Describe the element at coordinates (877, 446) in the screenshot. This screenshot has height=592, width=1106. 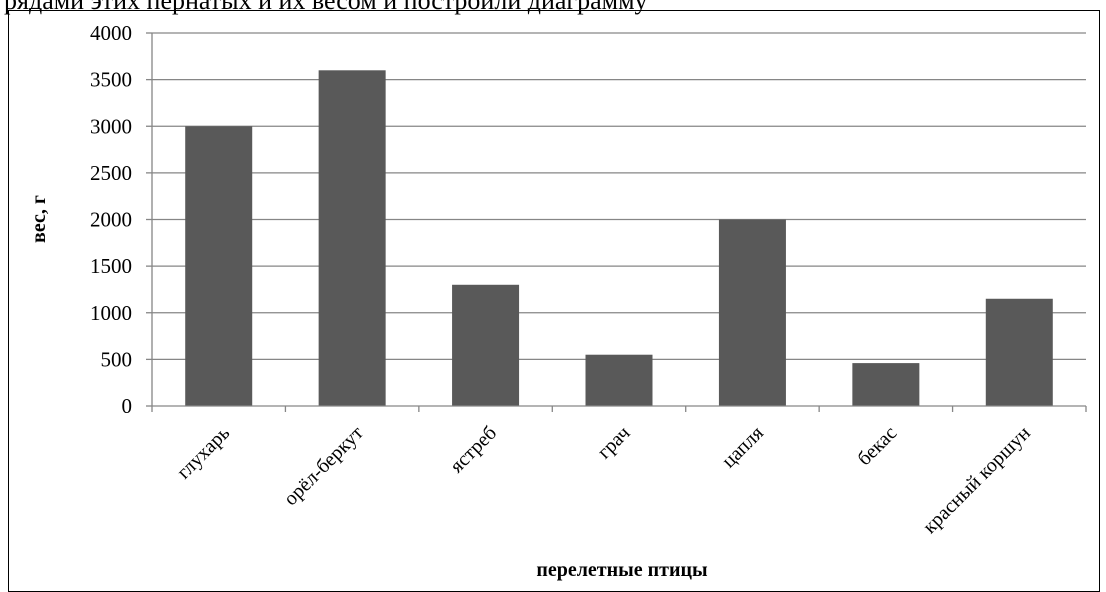
I see `x-category-label: бекас` at that location.